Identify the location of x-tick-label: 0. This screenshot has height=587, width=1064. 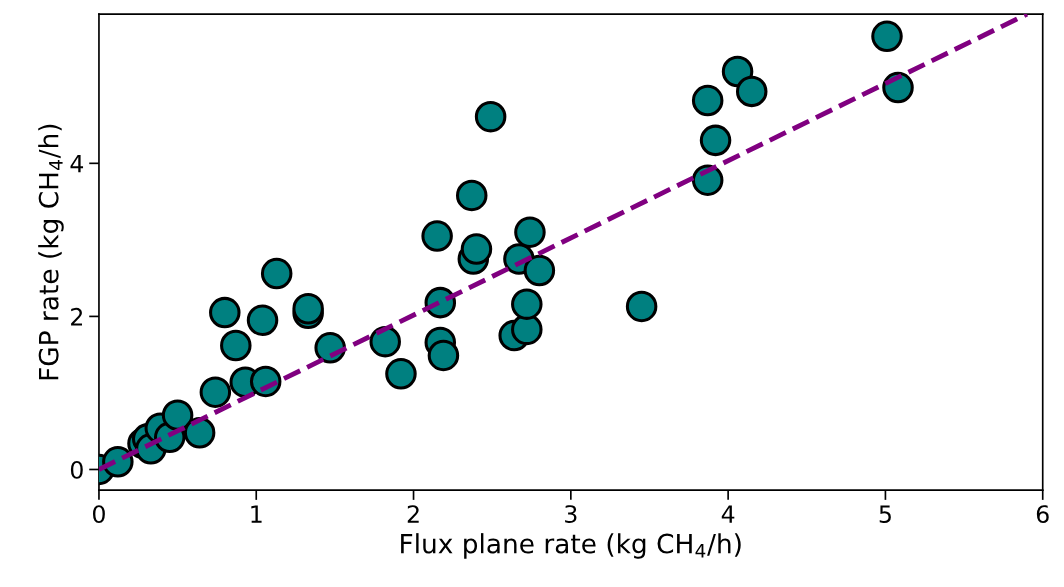
(99, 514).